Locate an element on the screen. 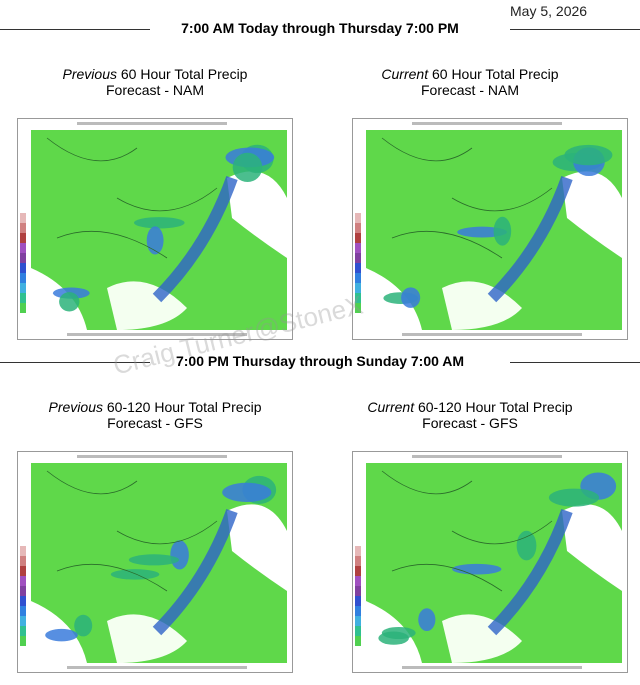 This screenshot has height=685, width=640. heading-text: 7:00 PM Thursday through Sunday 7:00 AM is located at coordinates (320, 361).